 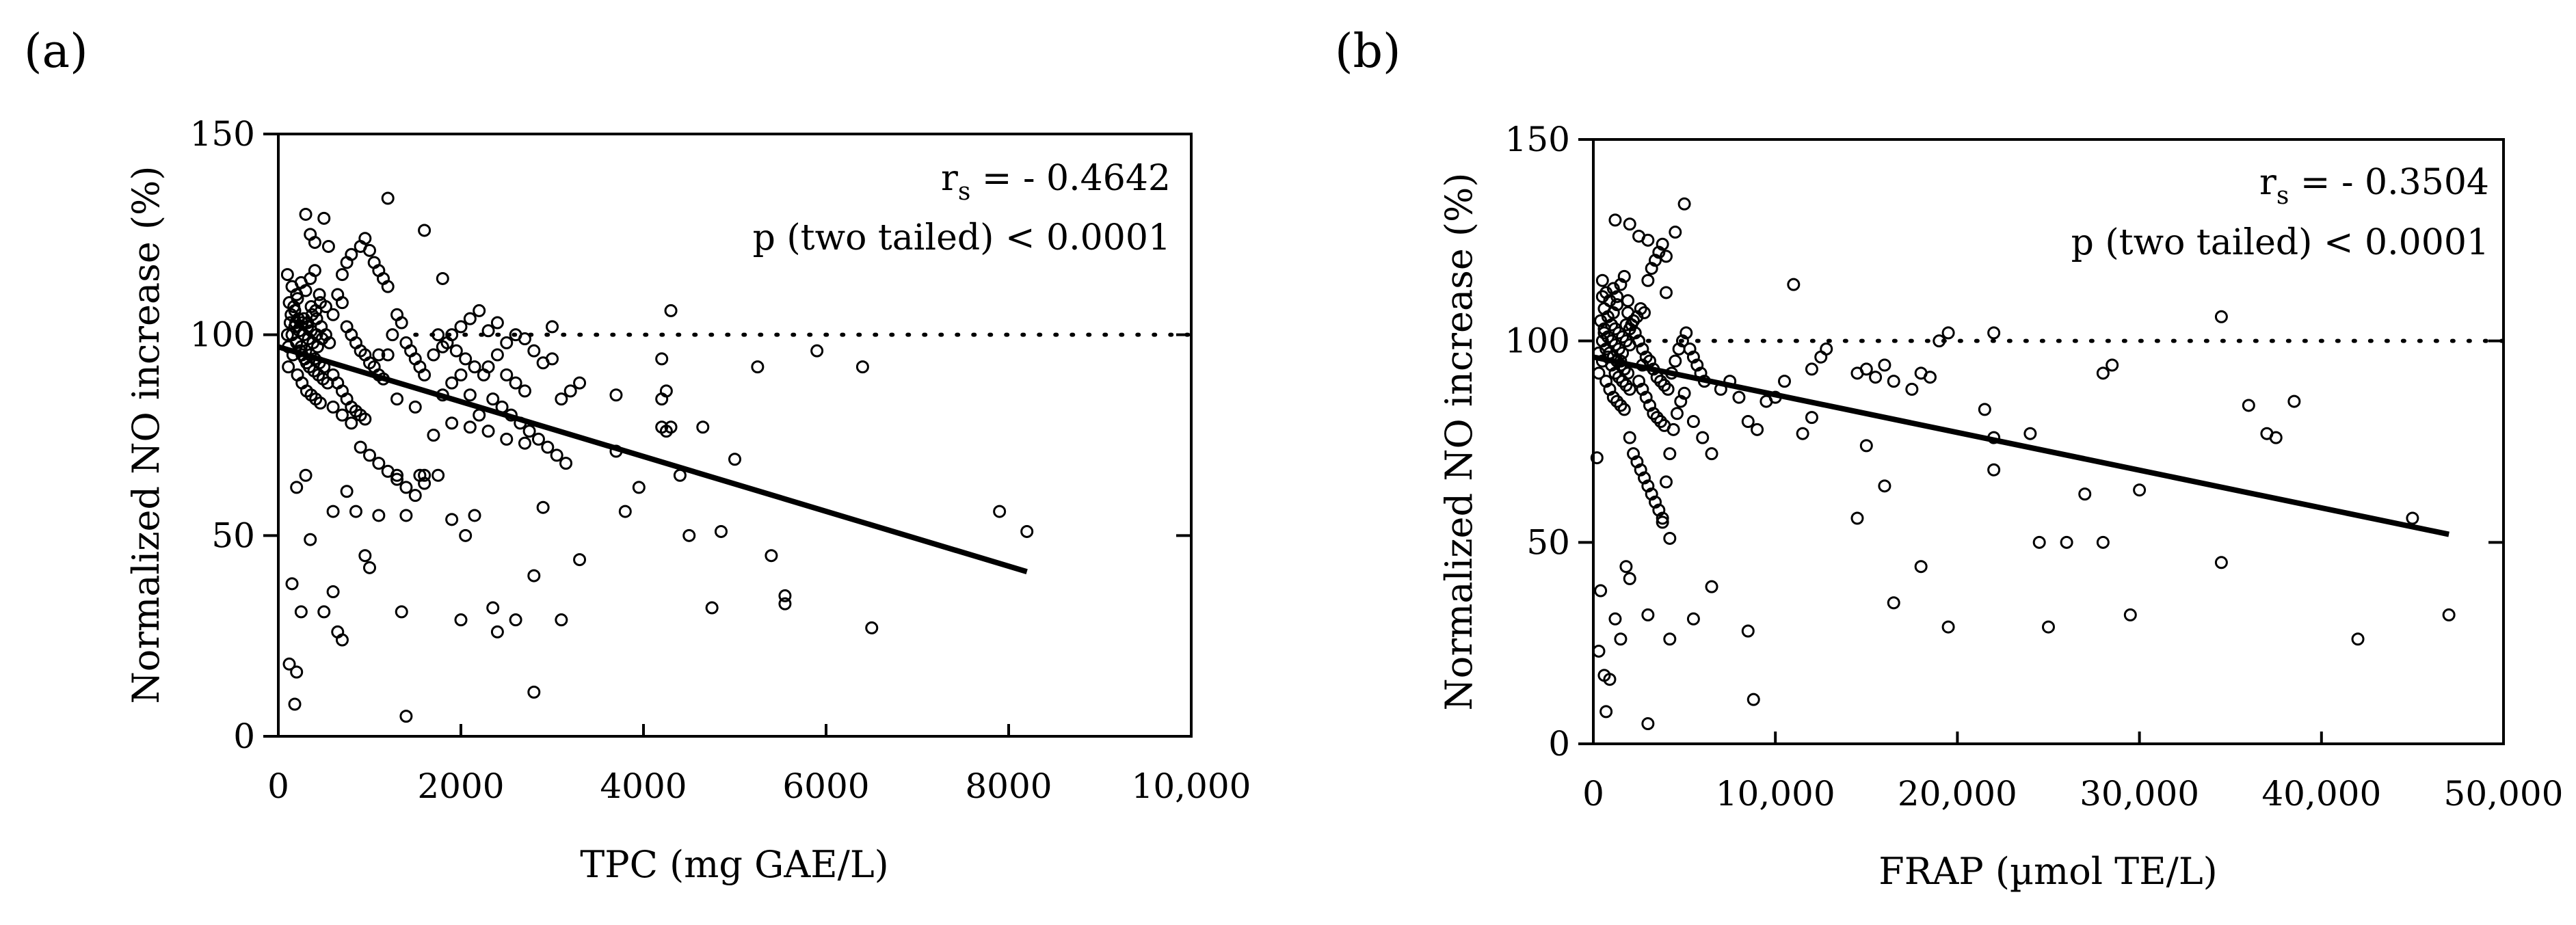 What do you see at coordinates (233, 535) in the screenshot?
I see `y-tick-label: 50` at bounding box center [233, 535].